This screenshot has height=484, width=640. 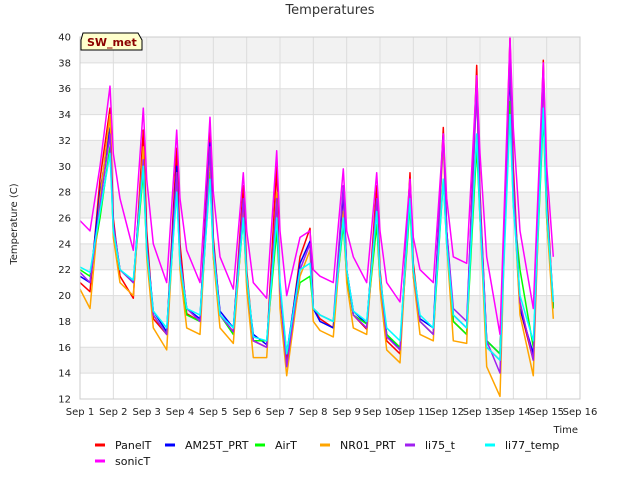 I want to click on x-tick-label: Sep 14, so click(x=513, y=412).